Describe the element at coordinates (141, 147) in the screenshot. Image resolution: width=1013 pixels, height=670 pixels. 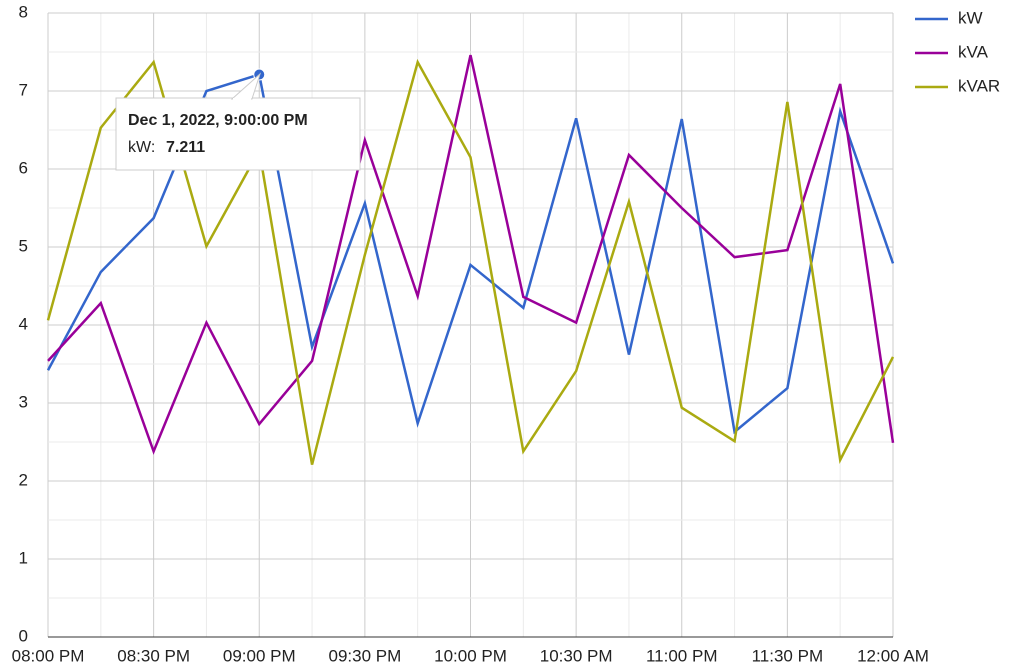
I see `tooltip-label: kW:` at that location.